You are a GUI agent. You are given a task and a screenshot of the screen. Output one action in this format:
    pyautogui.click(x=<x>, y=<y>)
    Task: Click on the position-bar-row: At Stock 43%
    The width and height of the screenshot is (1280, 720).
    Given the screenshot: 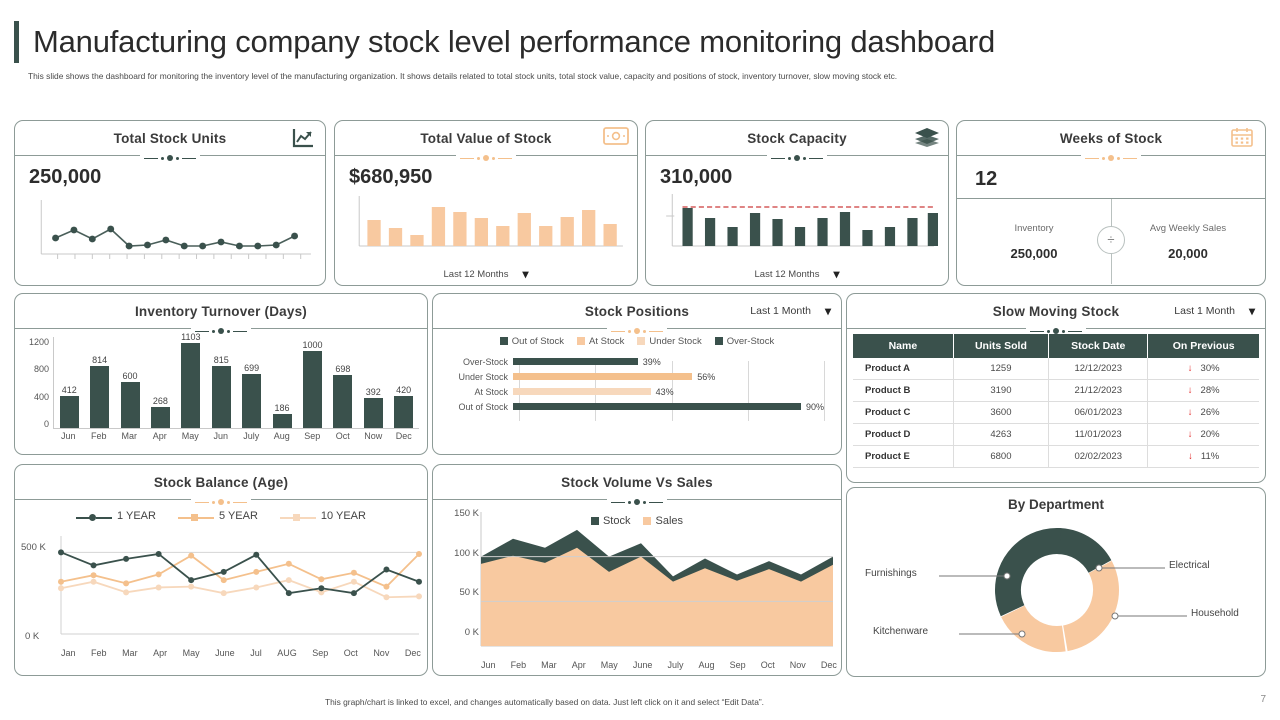 What is the action you would take?
    pyautogui.click(x=636, y=391)
    